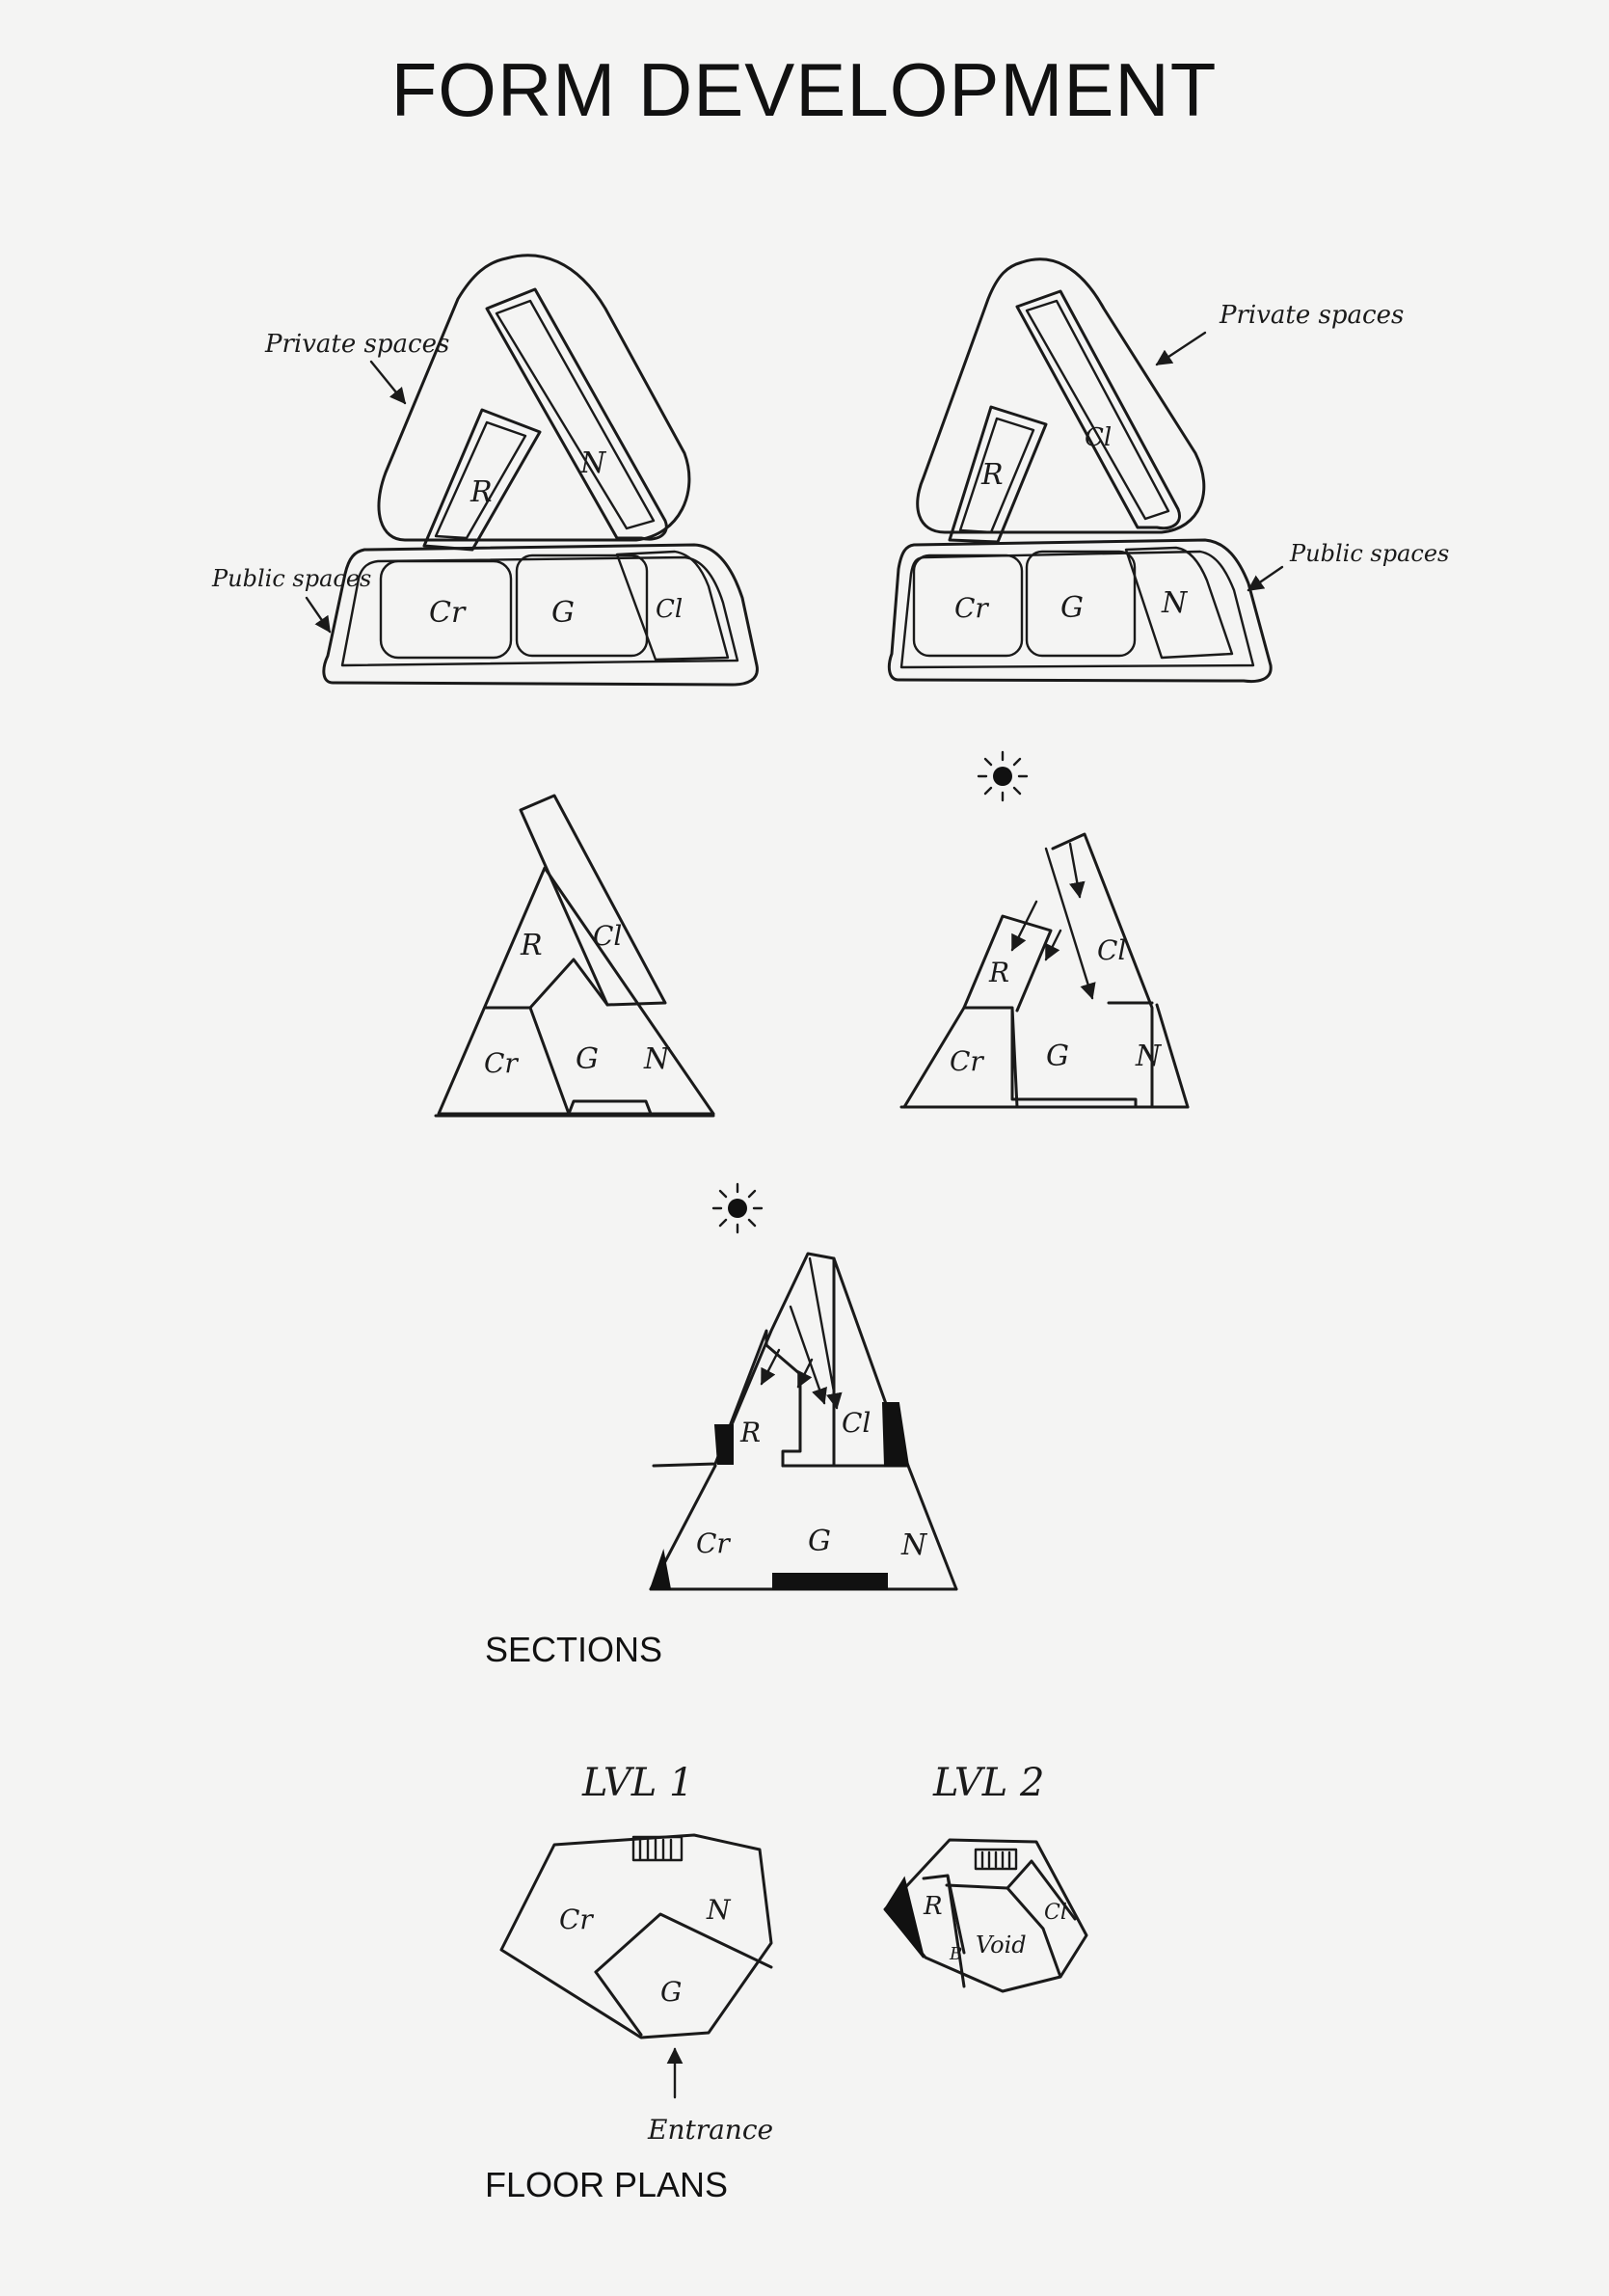 The image size is (1609, 2296). I want to click on room-cl-tower, so click(593, 900).